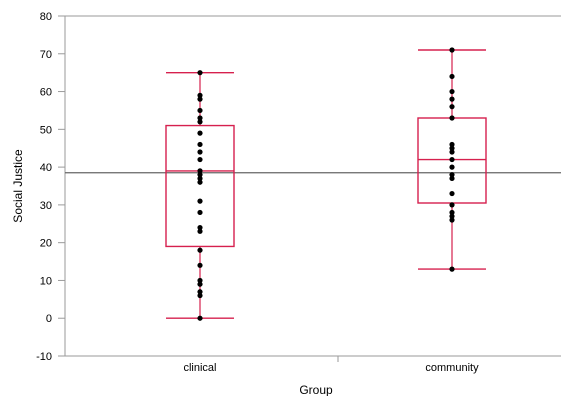 The width and height of the screenshot is (561, 396). What do you see at coordinates (316, 389) in the screenshot?
I see `x-axis-title: Group` at bounding box center [316, 389].